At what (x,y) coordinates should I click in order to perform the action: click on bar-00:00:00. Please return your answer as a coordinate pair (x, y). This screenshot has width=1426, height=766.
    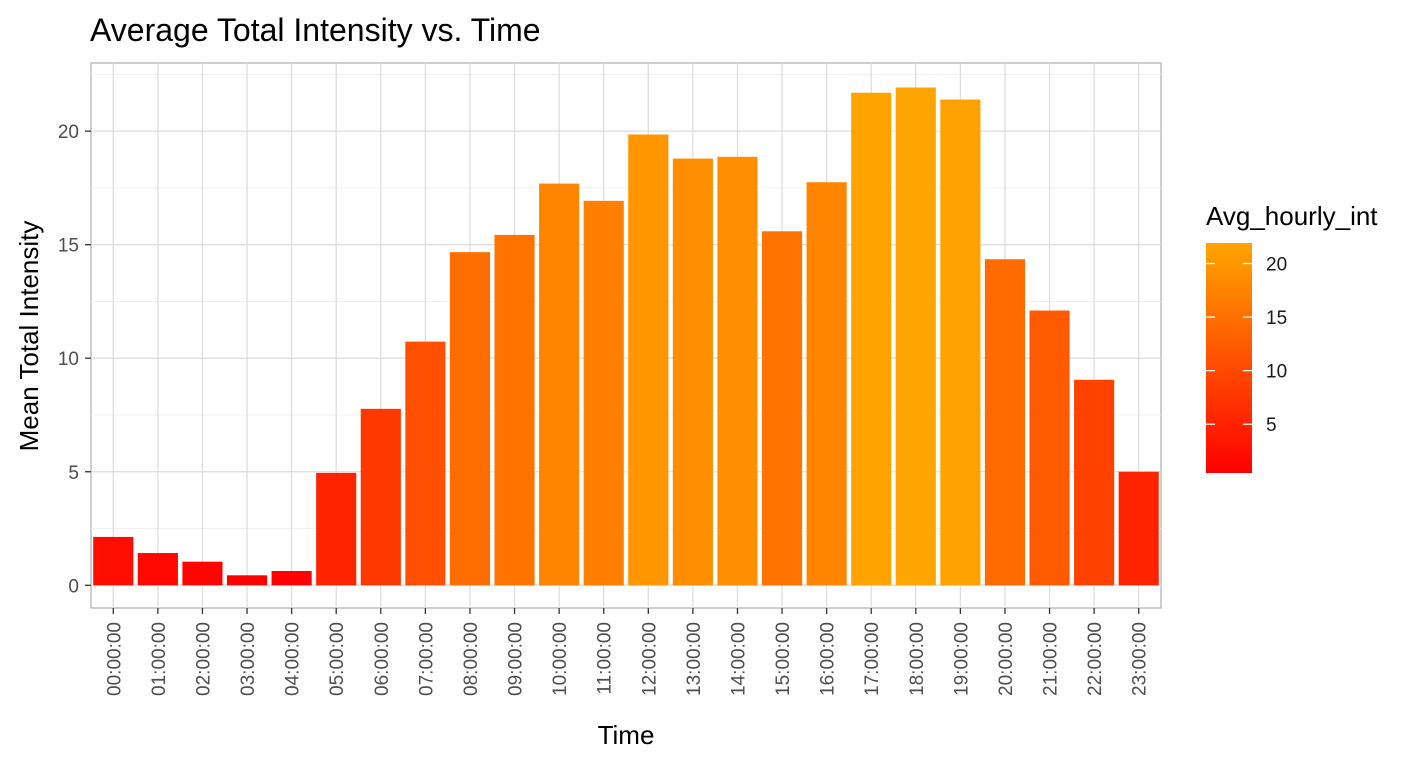
    Looking at the image, I should click on (113, 561).